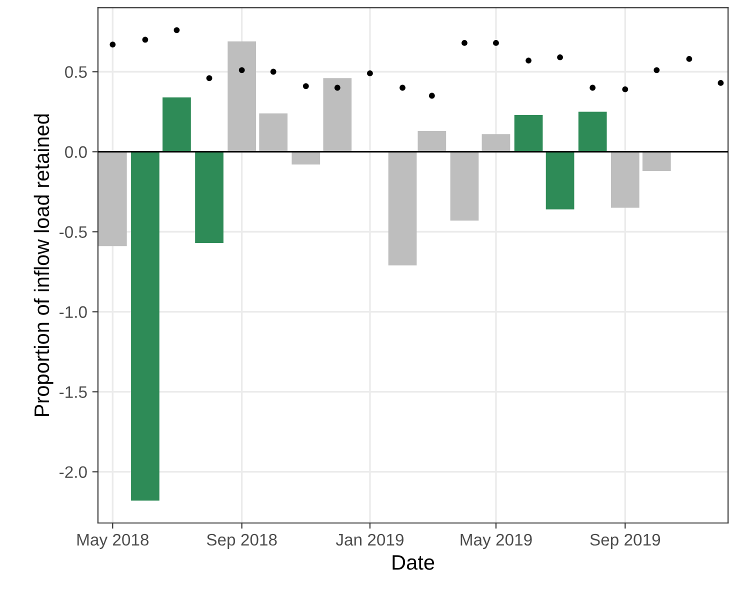 This screenshot has width=731, height=595. I want to click on y-tick-label: 0.0, so click(76, 152).